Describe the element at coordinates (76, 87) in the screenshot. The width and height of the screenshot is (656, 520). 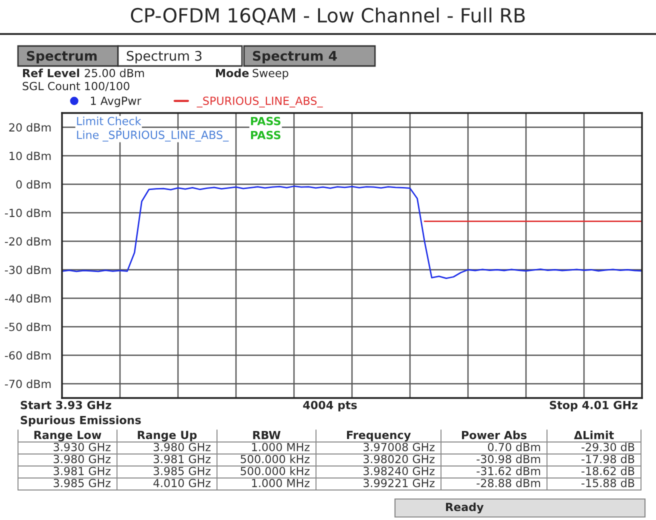
I see `text: SGL Count 100/100` at that location.